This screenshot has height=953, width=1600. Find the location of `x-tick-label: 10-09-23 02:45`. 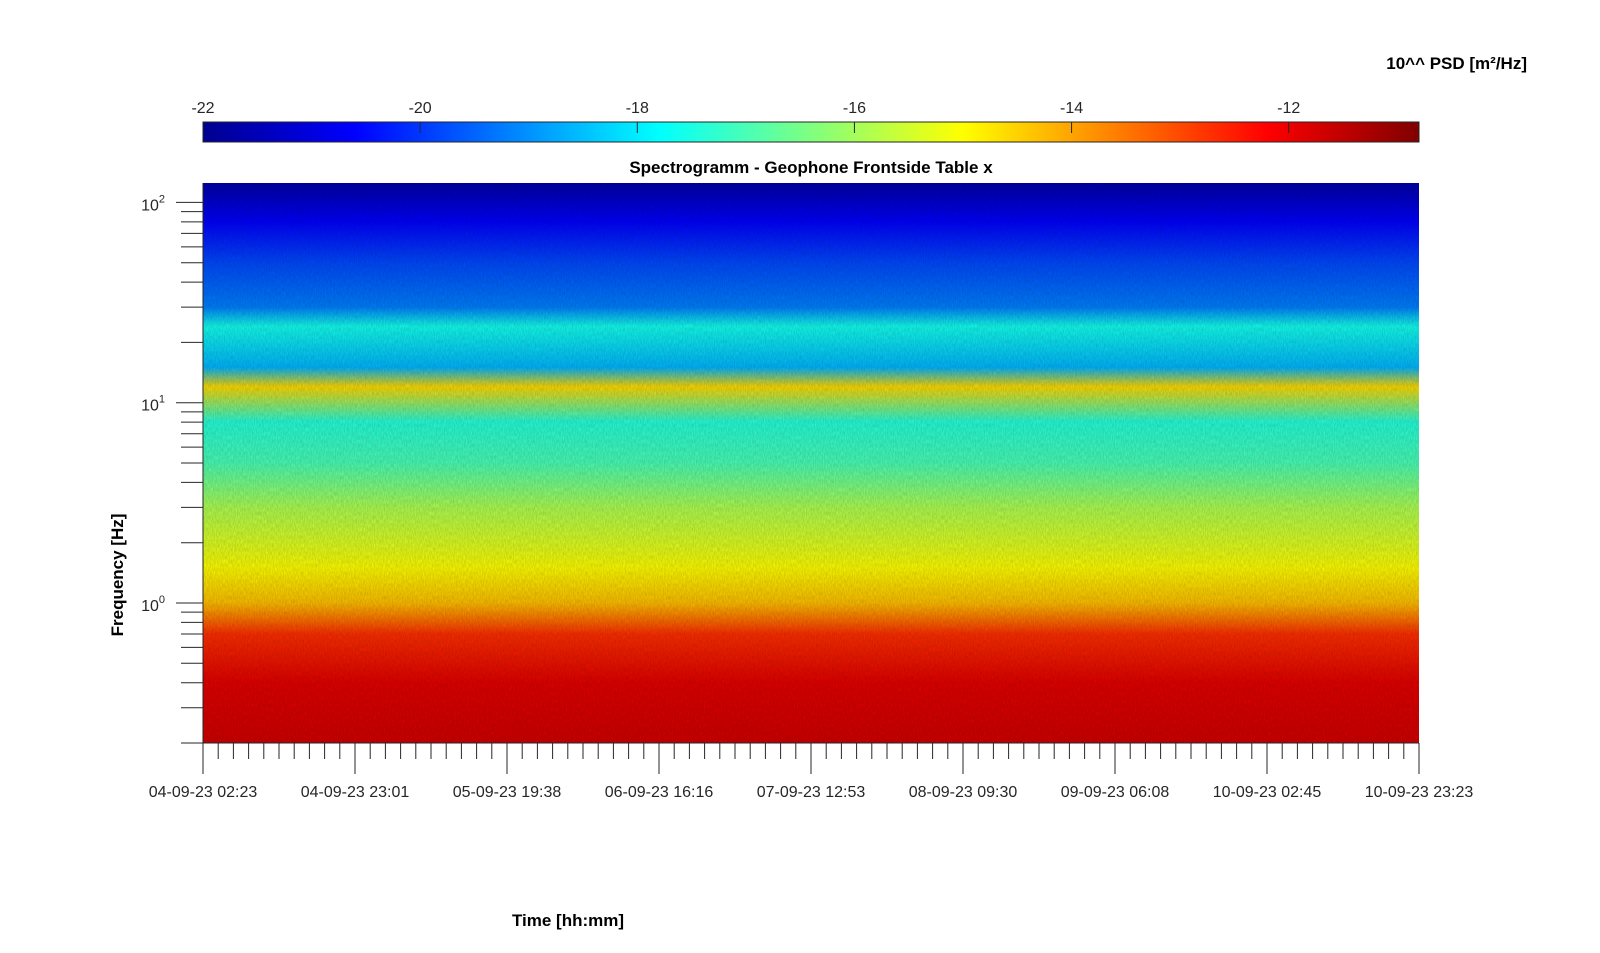

x-tick-label: 10-09-23 02:45 is located at coordinates (1267, 792).